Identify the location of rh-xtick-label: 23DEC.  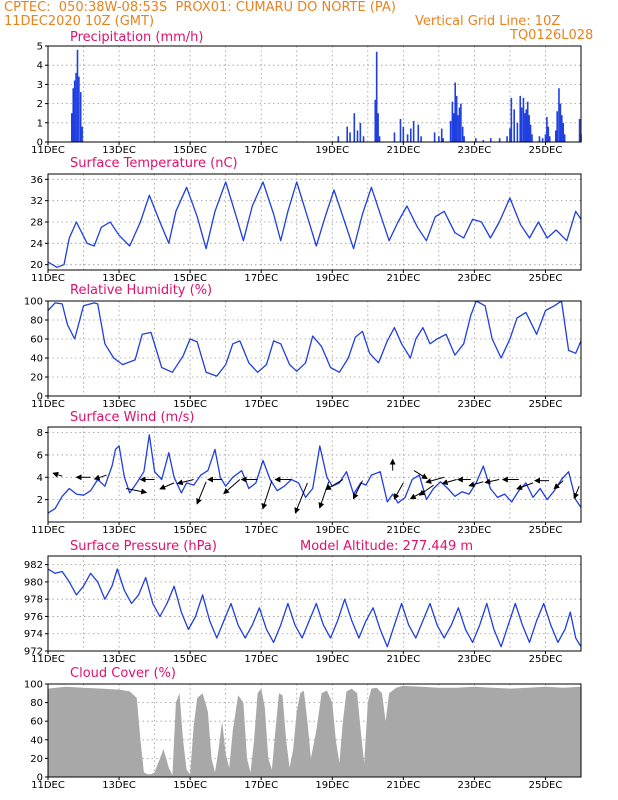
(475, 404).